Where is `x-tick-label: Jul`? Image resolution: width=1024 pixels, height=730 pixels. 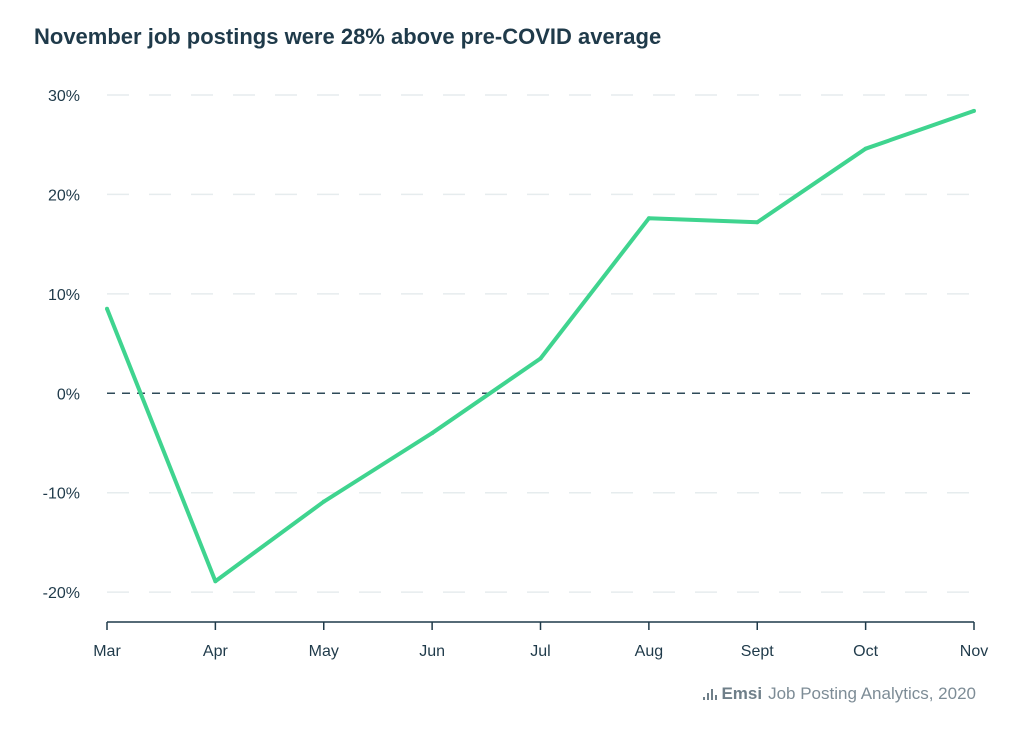 x-tick-label: Jul is located at coordinates (540, 651).